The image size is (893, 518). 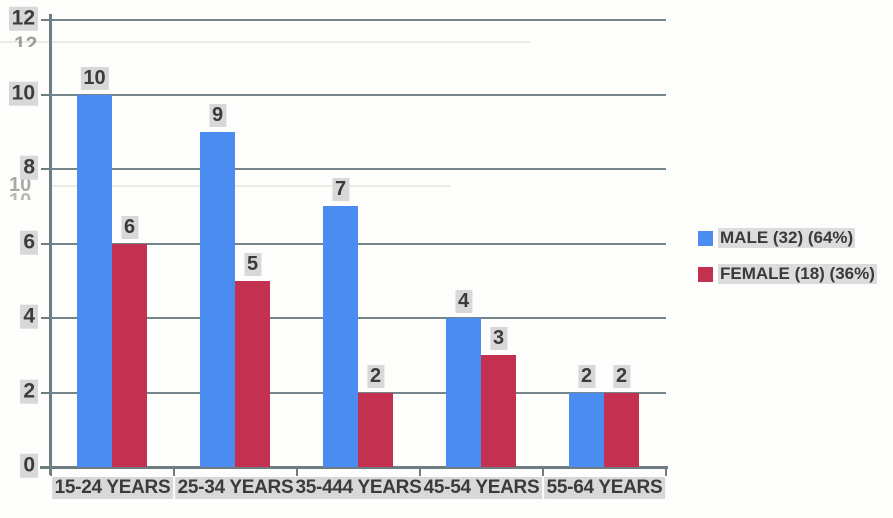 I want to click on bar-value-label-text: 3, so click(x=498, y=339).